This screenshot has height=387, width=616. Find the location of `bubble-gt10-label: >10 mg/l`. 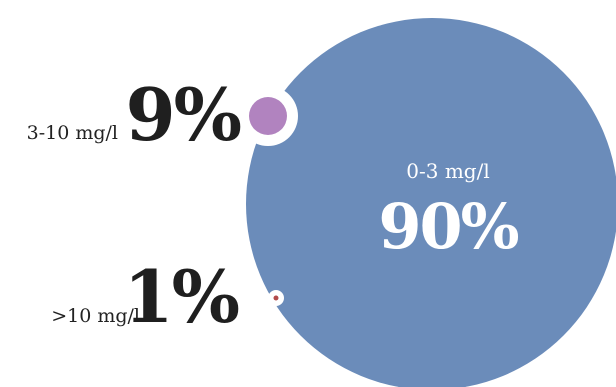

bubble-gt10-label: >10 mg/l is located at coordinates (95, 316).